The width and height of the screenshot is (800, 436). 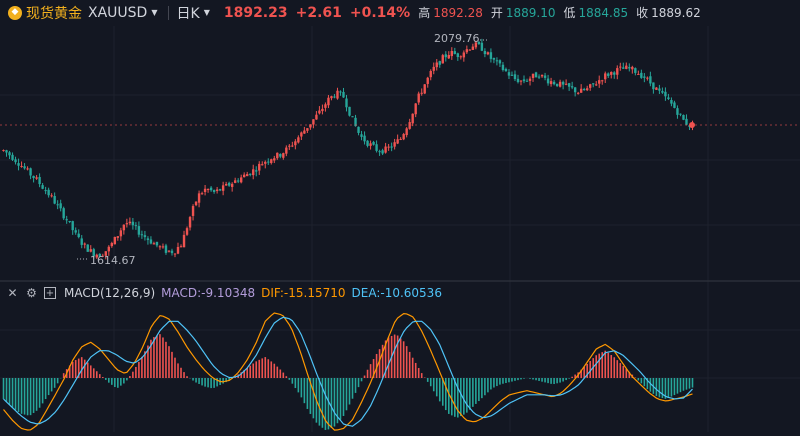 I want to click on settings-icon: ⚙, so click(x=31, y=293).